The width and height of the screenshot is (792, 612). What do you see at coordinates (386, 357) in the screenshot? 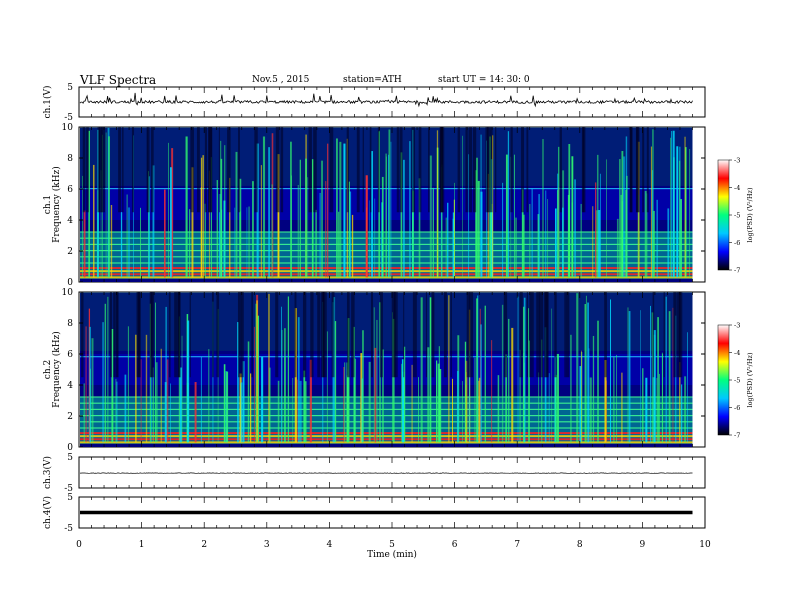
I see `spectrogram-band-line` at bounding box center [386, 357].